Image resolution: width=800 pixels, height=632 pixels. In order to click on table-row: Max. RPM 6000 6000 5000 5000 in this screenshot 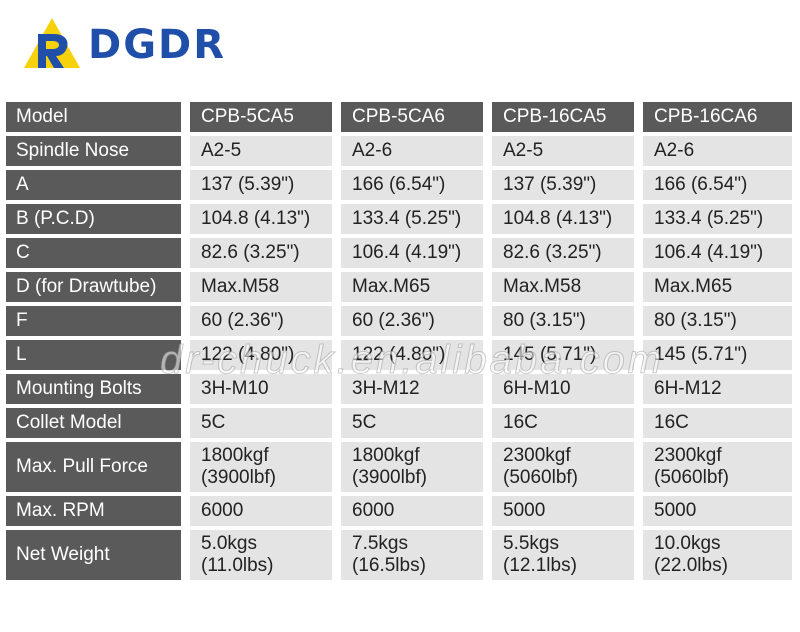, I will do `click(399, 511)`.